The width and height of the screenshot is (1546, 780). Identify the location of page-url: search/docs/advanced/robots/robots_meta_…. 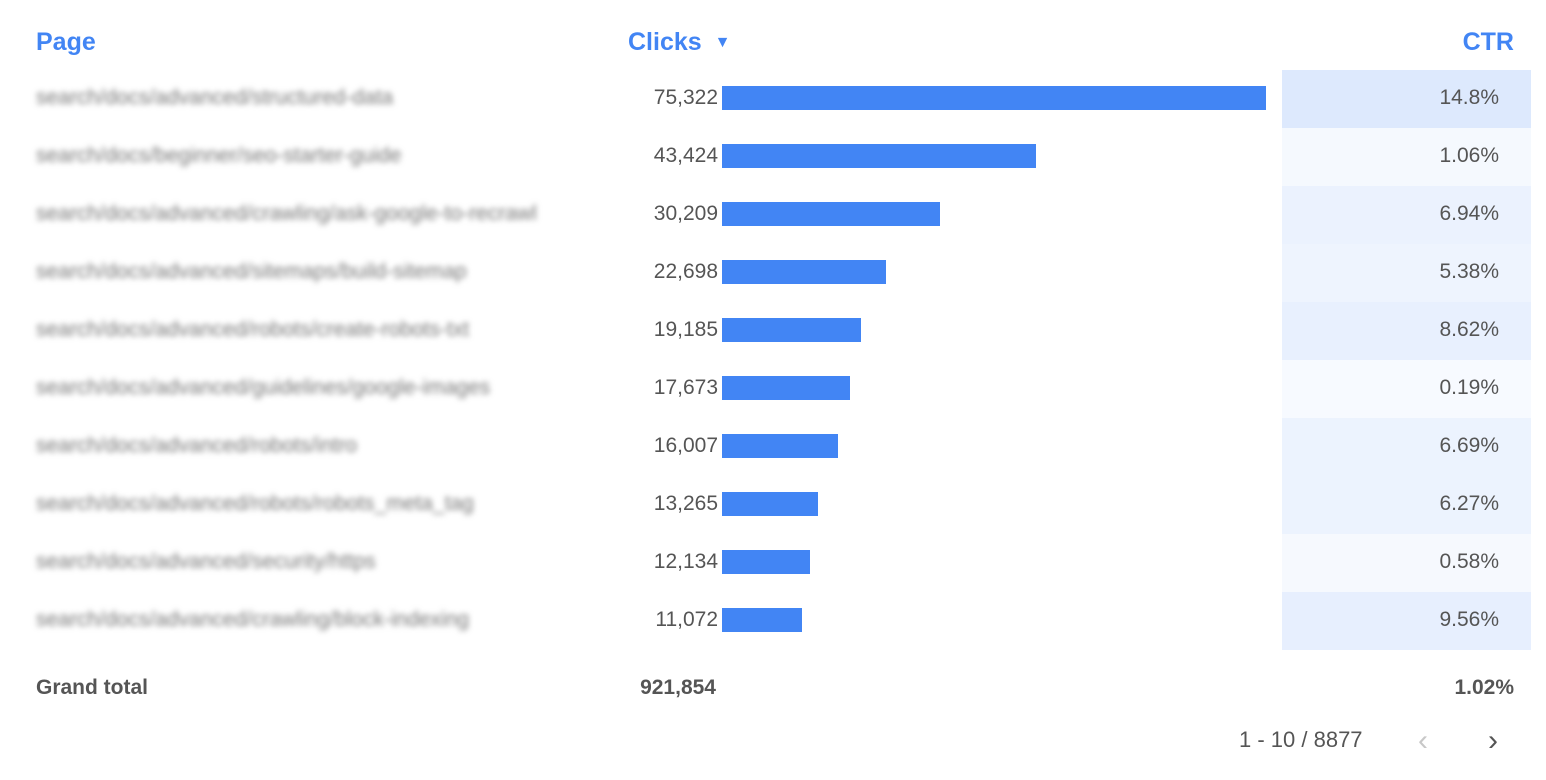
(255, 503).